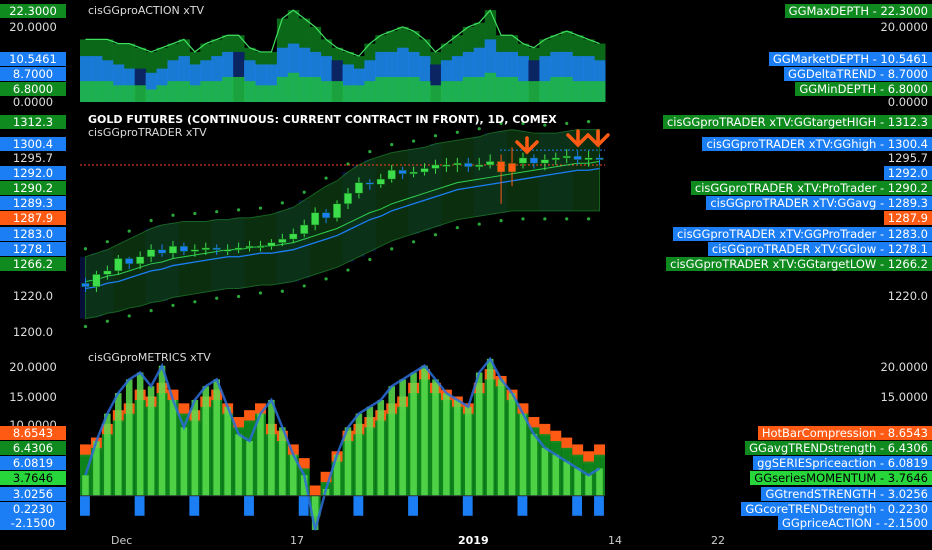 The image size is (932, 550). Describe the element at coordinates (33, 144) in the screenshot. I see `left-axis-label: 1300.4` at that location.